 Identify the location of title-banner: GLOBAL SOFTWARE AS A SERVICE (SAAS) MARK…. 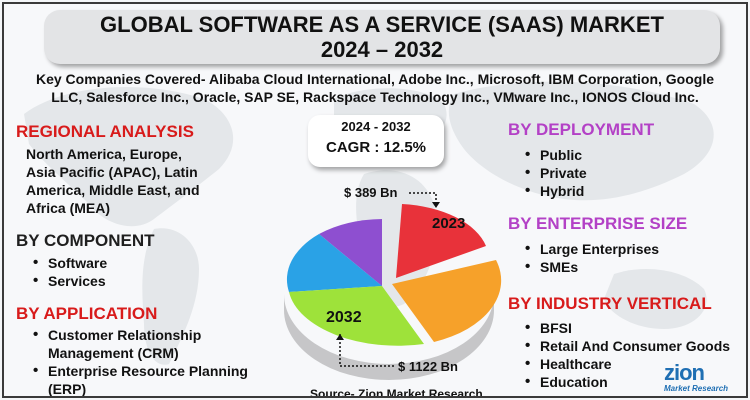
(382, 37).